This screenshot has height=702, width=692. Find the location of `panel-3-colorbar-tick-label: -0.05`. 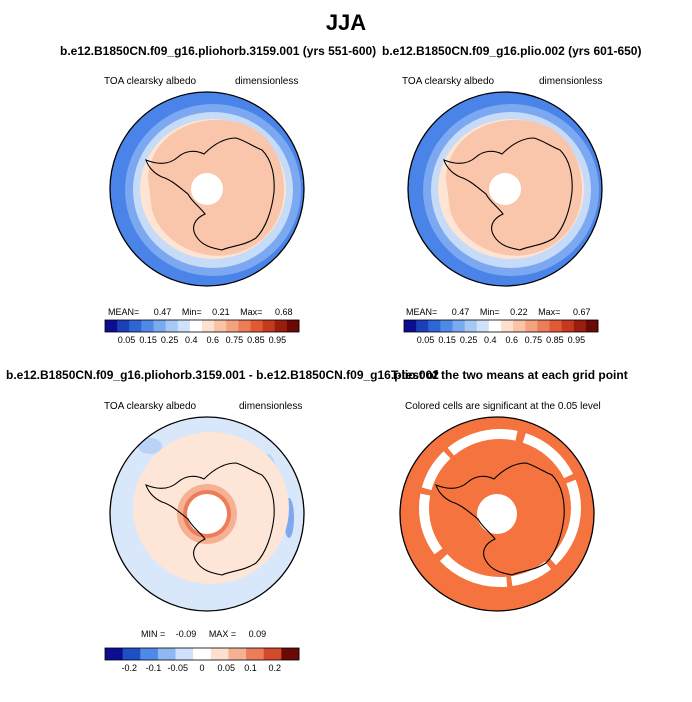

panel-3-colorbar-tick-label: -0.05 is located at coordinates (177, 668).